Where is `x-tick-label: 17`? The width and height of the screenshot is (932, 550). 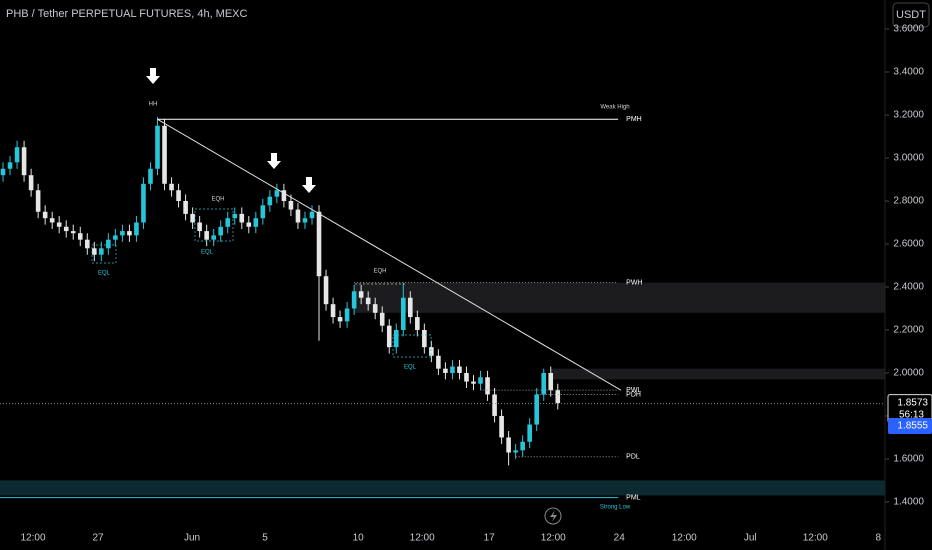
x-tick-label: 17 is located at coordinates (490, 538).